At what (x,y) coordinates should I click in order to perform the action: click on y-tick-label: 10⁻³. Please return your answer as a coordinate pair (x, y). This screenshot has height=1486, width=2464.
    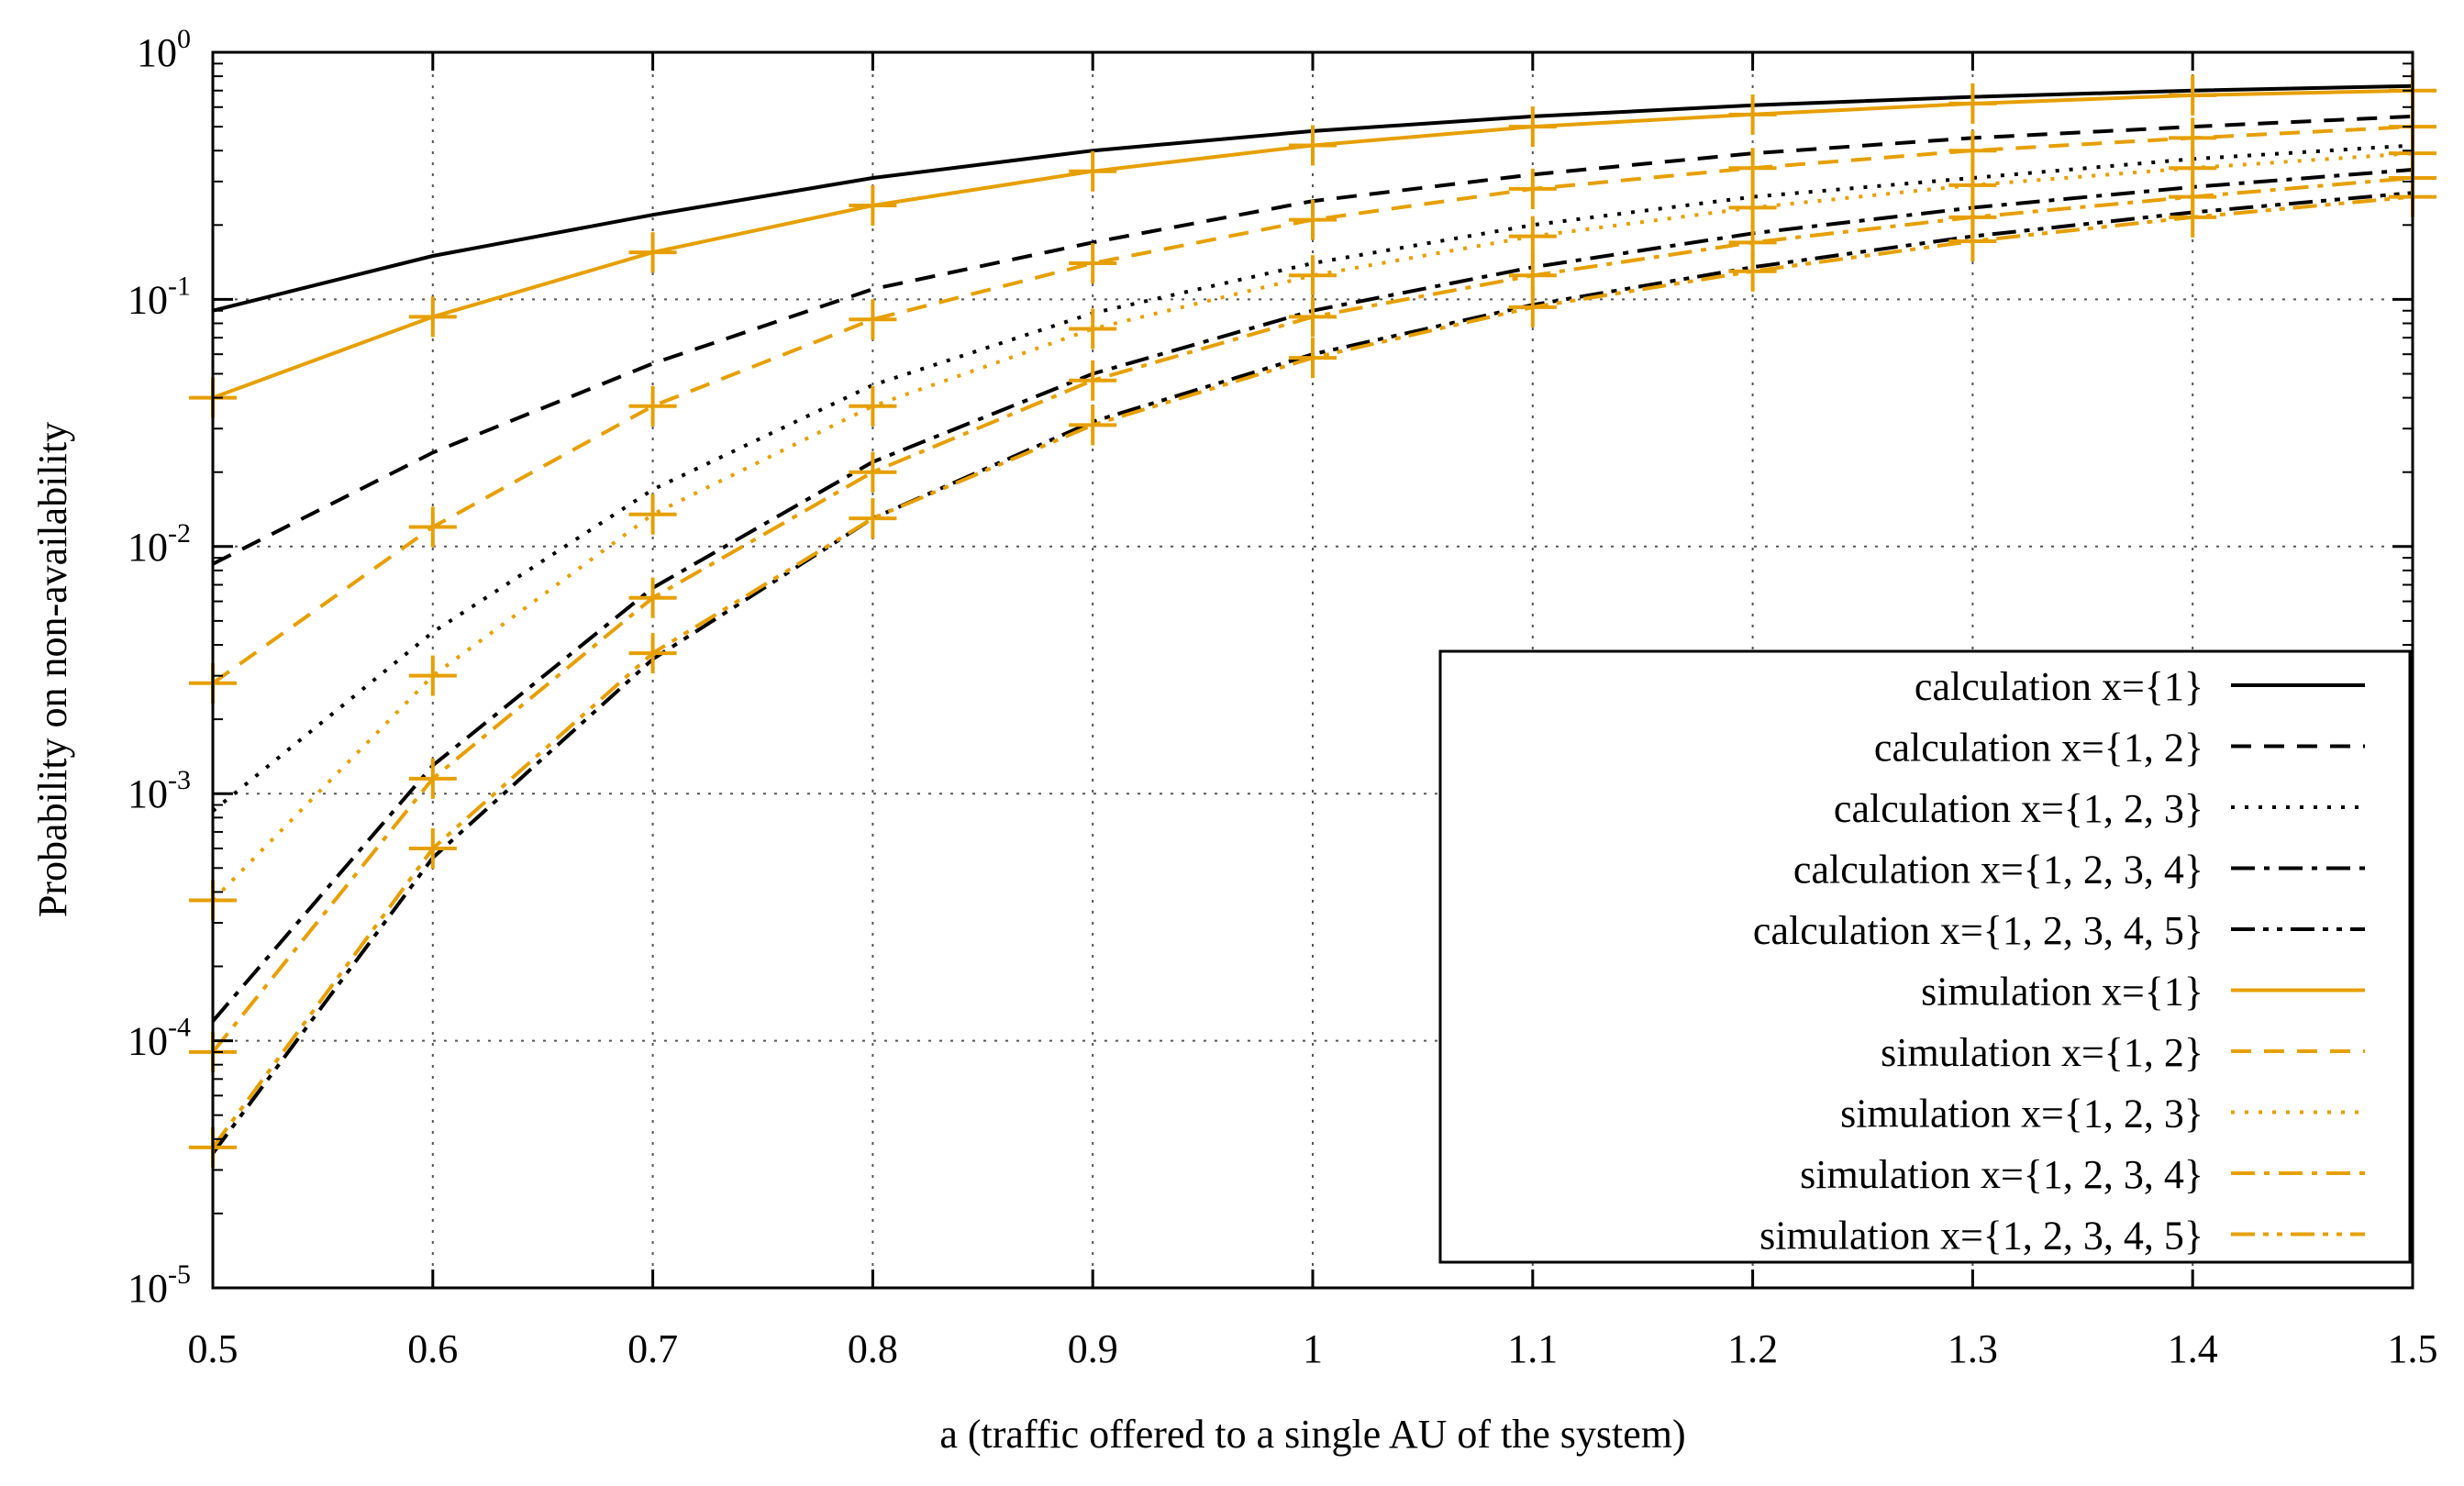
    Looking at the image, I should click on (159, 790).